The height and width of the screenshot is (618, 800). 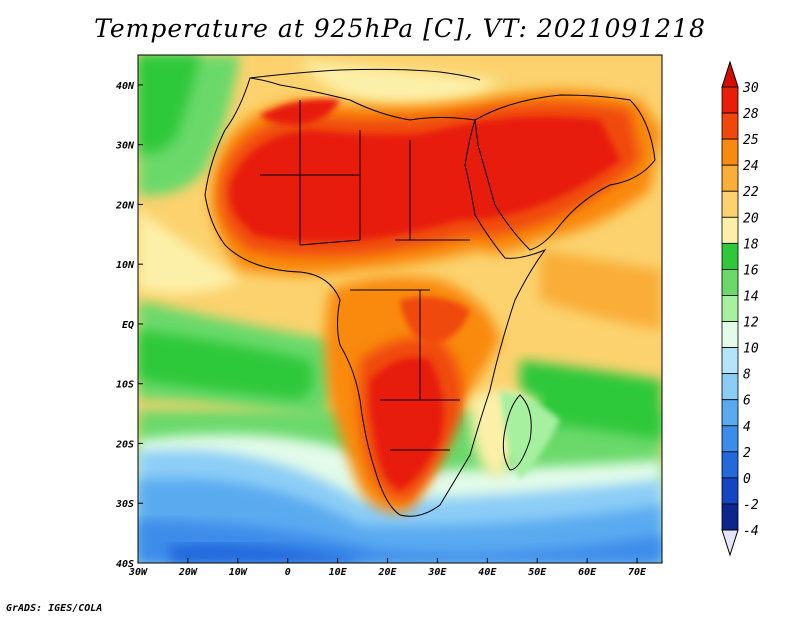 I want to click on colorbar-level-label: 14, so click(x=751, y=296).